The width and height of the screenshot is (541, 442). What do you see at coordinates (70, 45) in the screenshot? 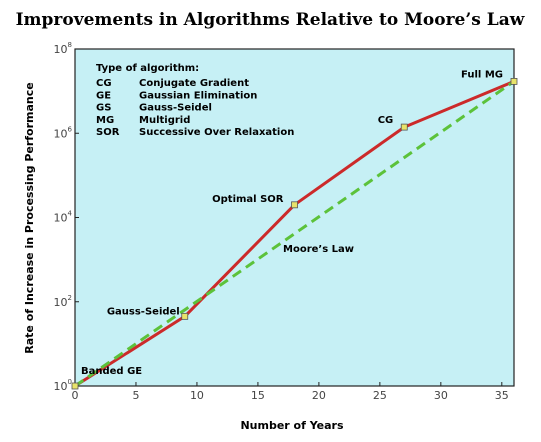
I see `y-tick-exponent: 8` at bounding box center [70, 45].